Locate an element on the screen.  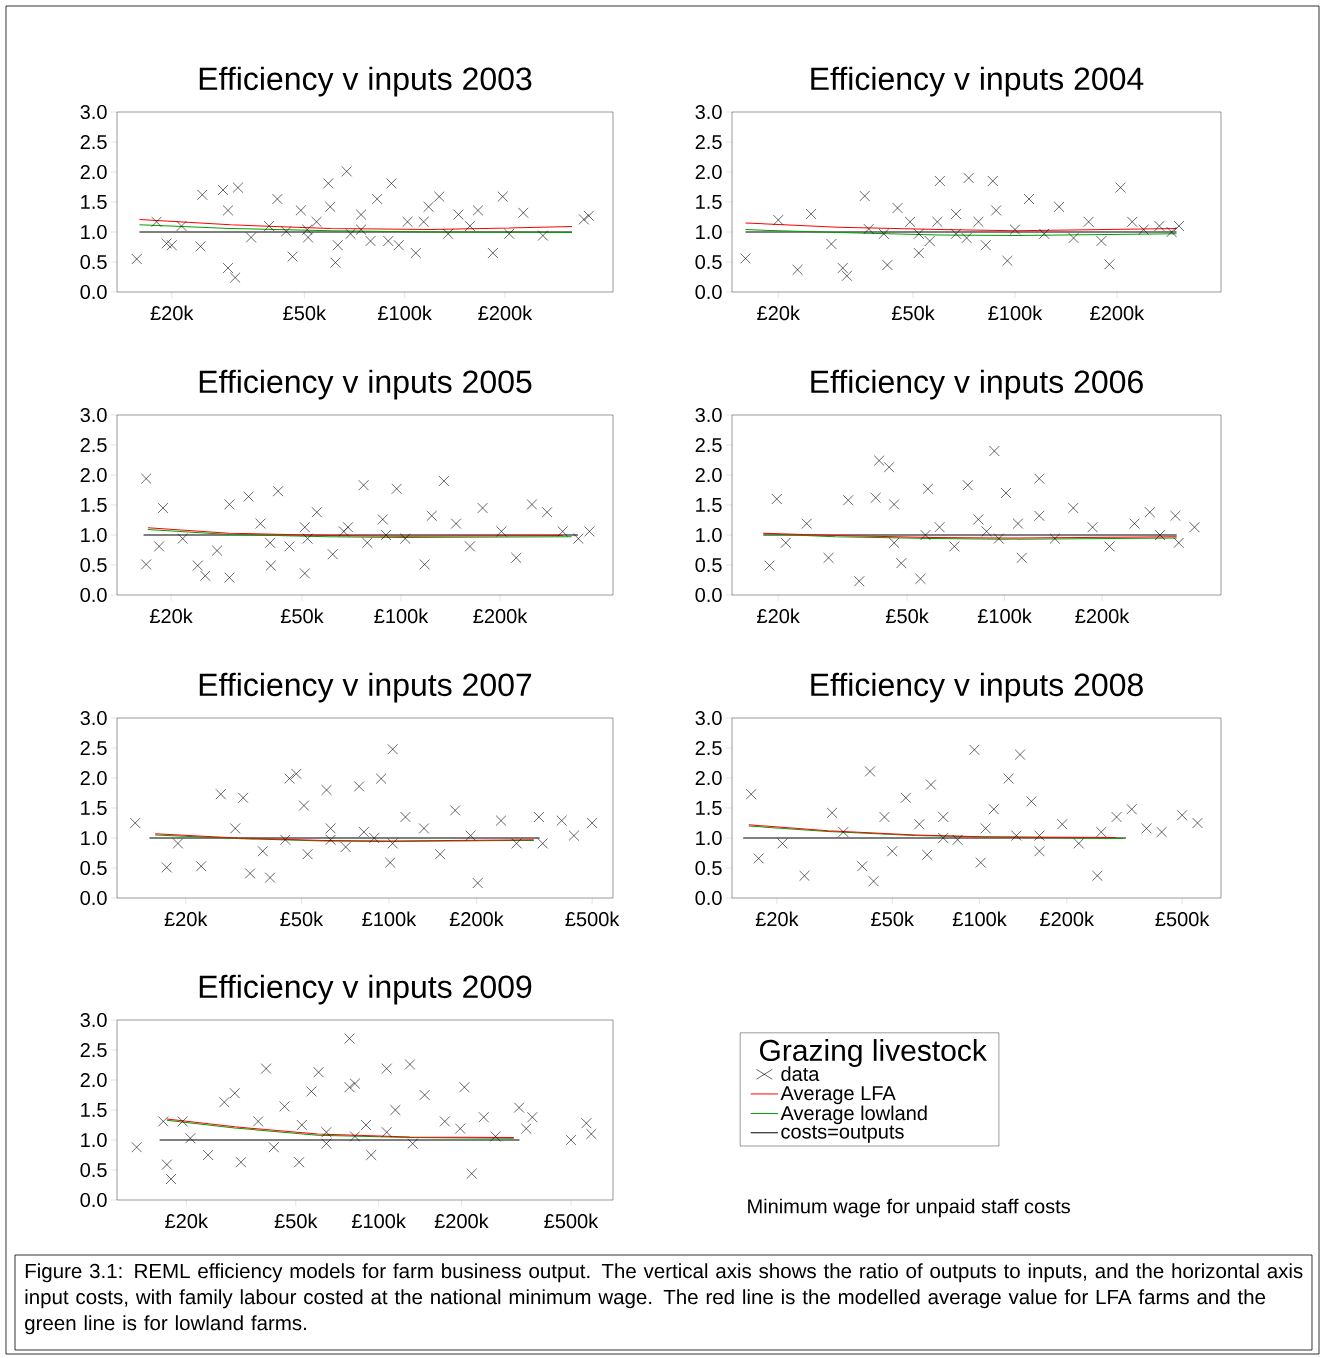
legend-label: Average lowland is located at coordinates (853, 1115).